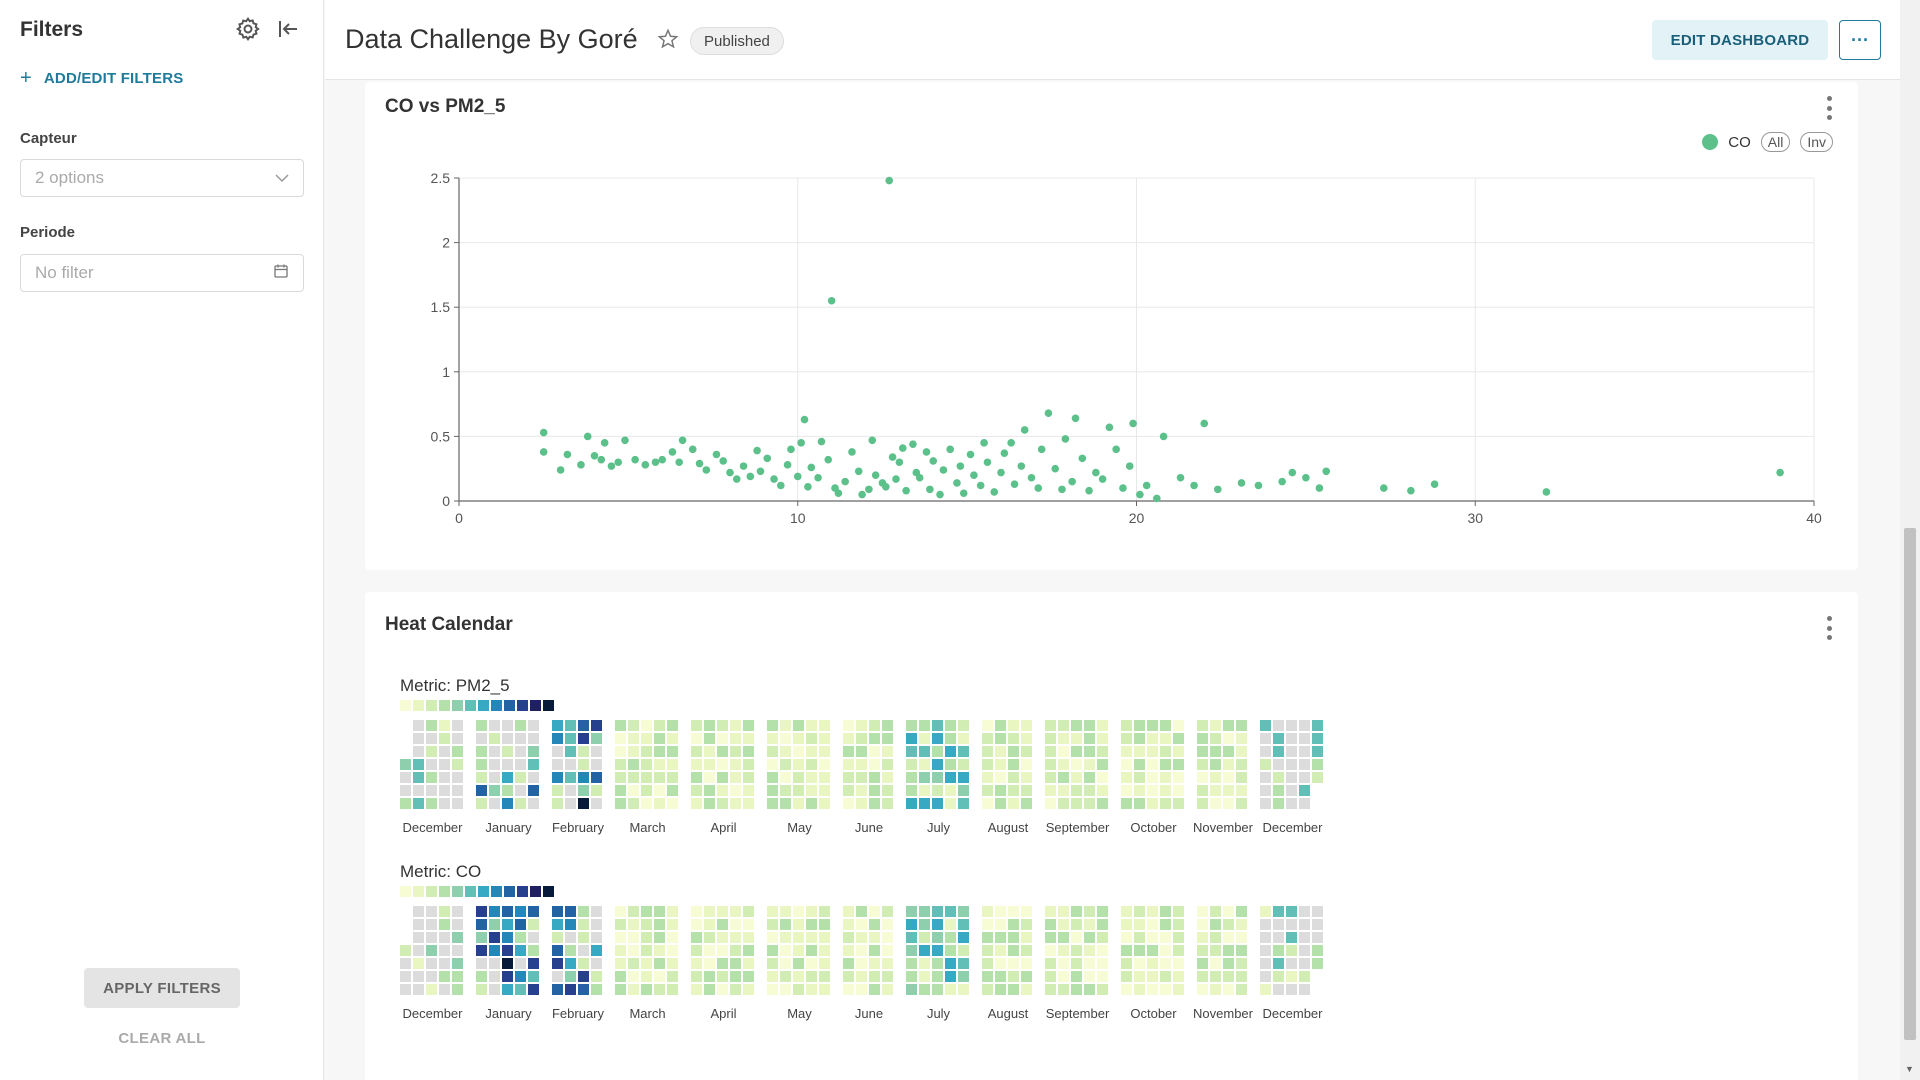 This screenshot has width=1920, height=1080. I want to click on legend-invert: Inv, so click(1816, 142).